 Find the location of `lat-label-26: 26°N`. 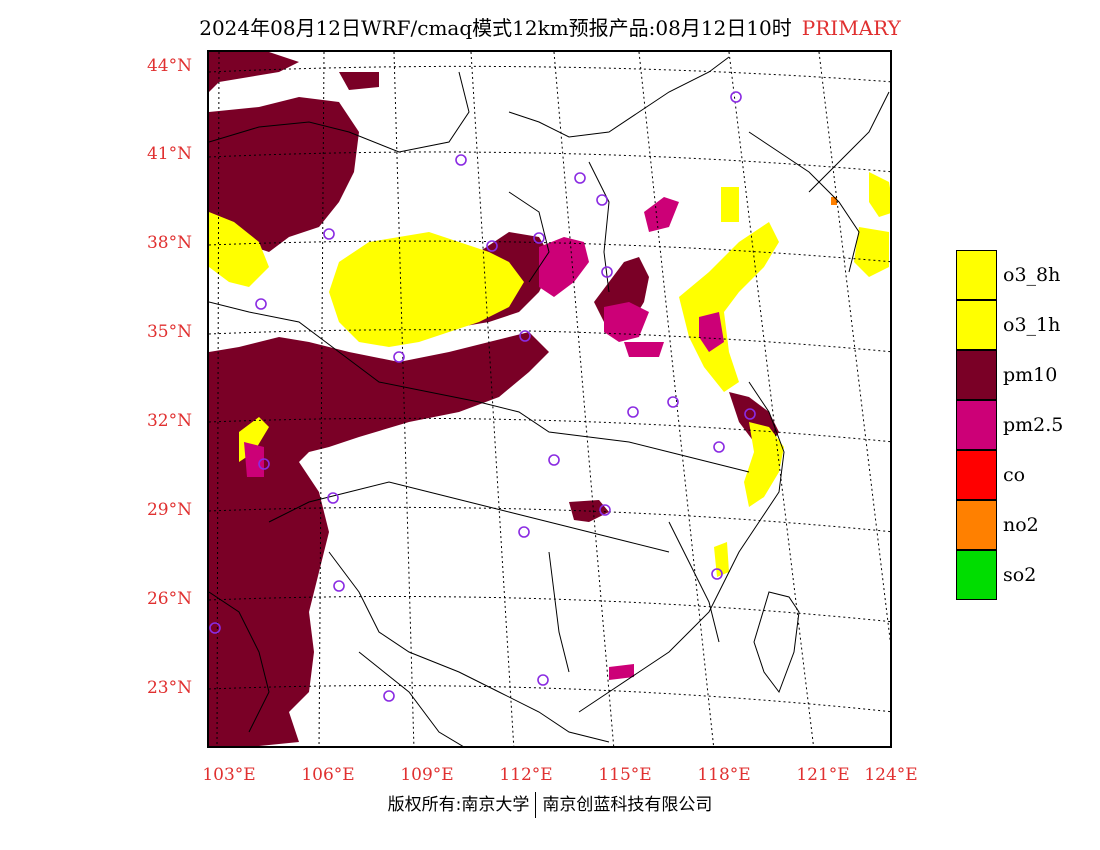

lat-label-26: 26°N is located at coordinates (169, 599).